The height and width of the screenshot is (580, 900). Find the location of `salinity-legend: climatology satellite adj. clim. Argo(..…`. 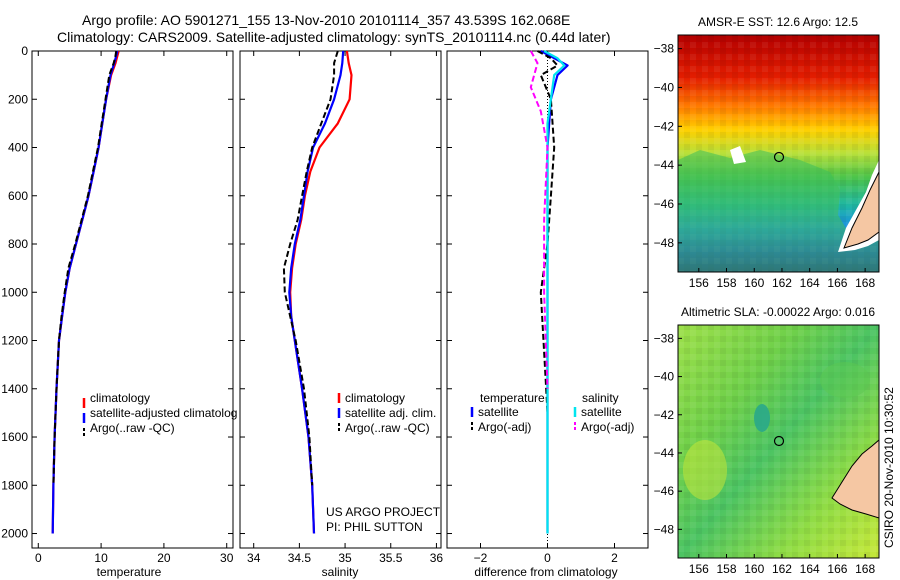

salinity-legend: climatology satellite adj. clim. Argo(..… is located at coordinates (386, 413).